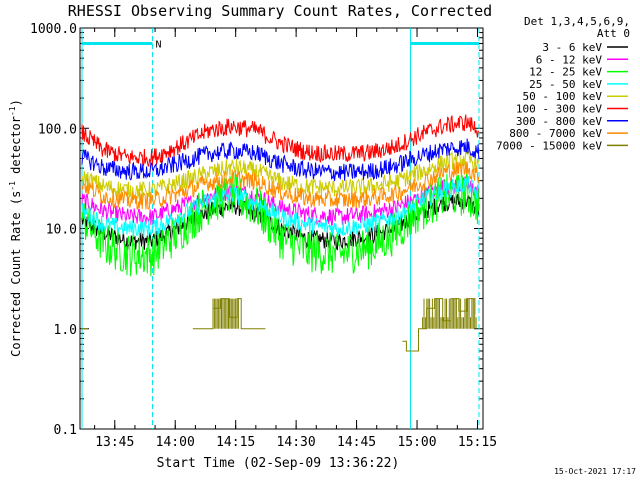 The height and width of the screenshot is (480, 640). What do you see at coordinates (296, 442) in the screenshot?
I see `x-tick-label: 14:30` at bounding box center [296, 442].